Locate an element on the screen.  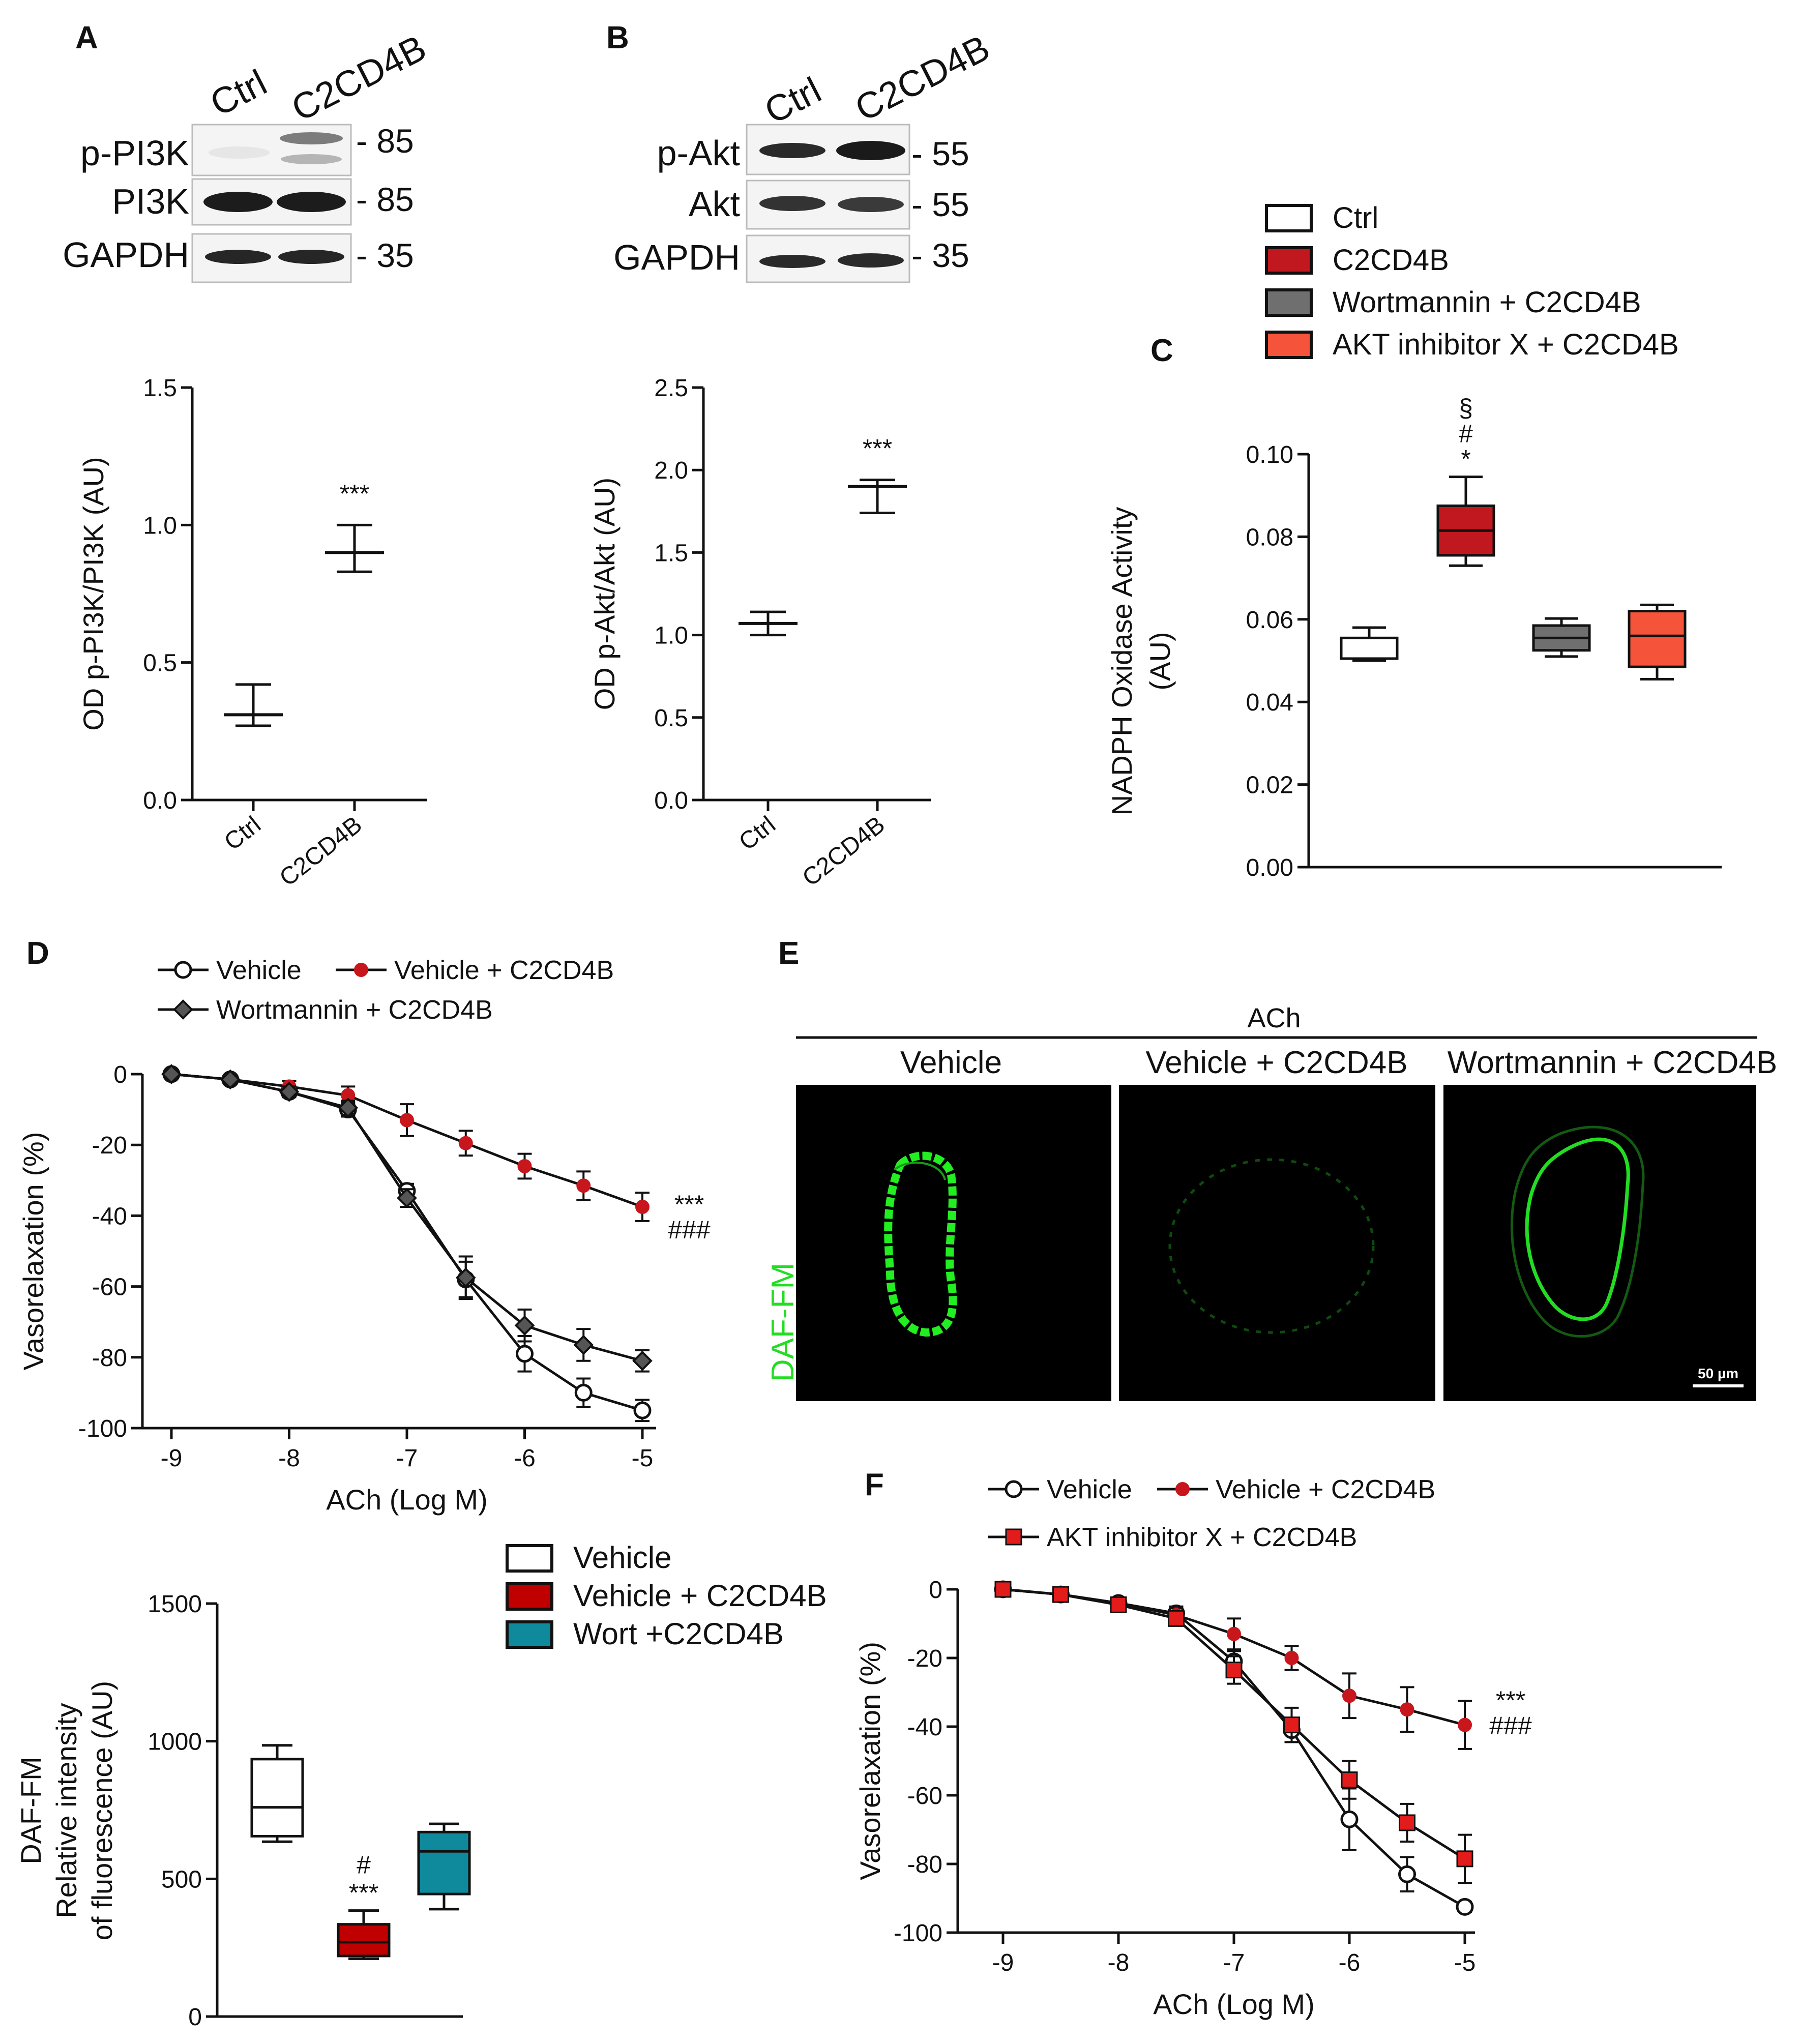
chart-f-legend-point-red-circle is located at coordinates (1183, 1489).